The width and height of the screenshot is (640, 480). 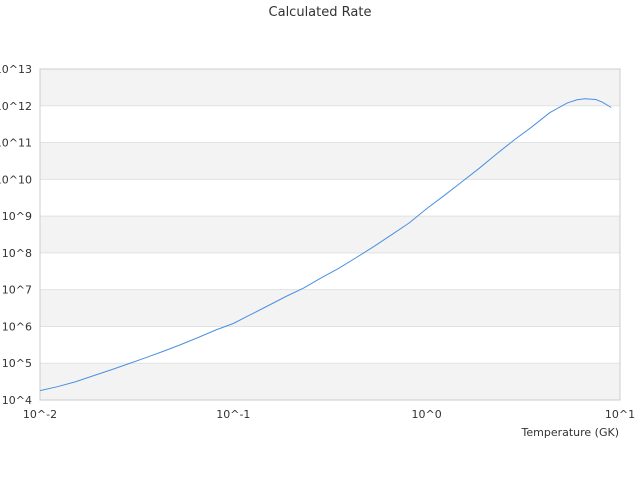 What do you see at coordinates (16, 179) in the screenshot?
I see `y-tick-label: 10^10` at bounding box center [16, 179].